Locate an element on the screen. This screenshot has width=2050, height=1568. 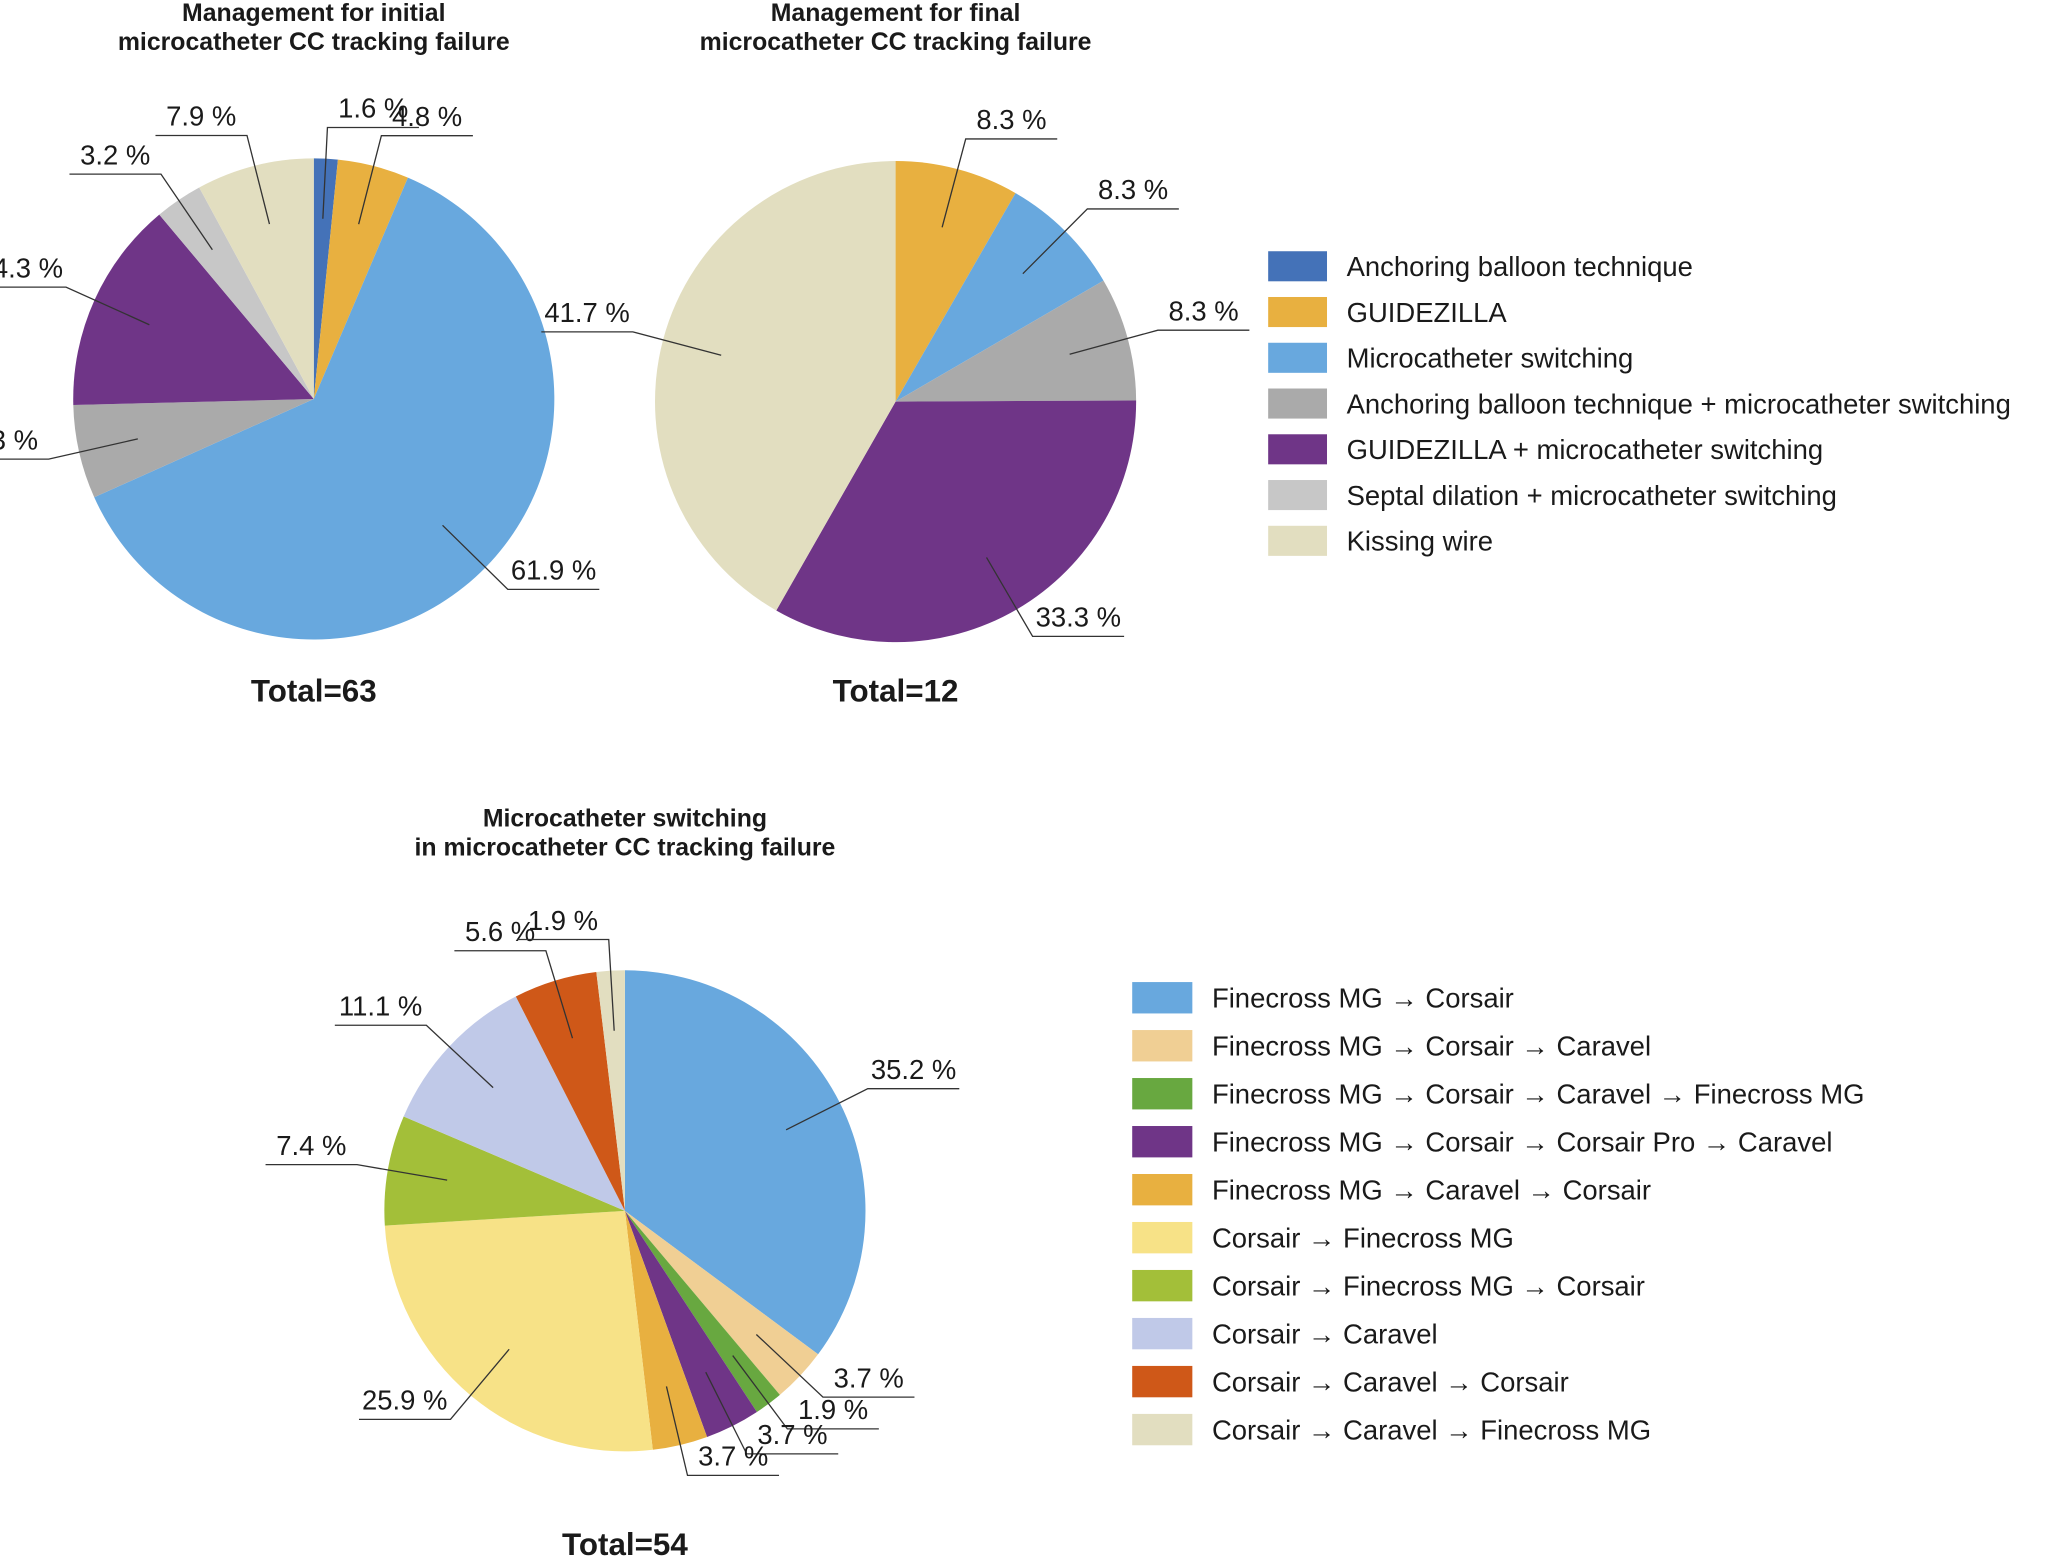
data-label: 35.2 % is located at coordinates (913, 1069).